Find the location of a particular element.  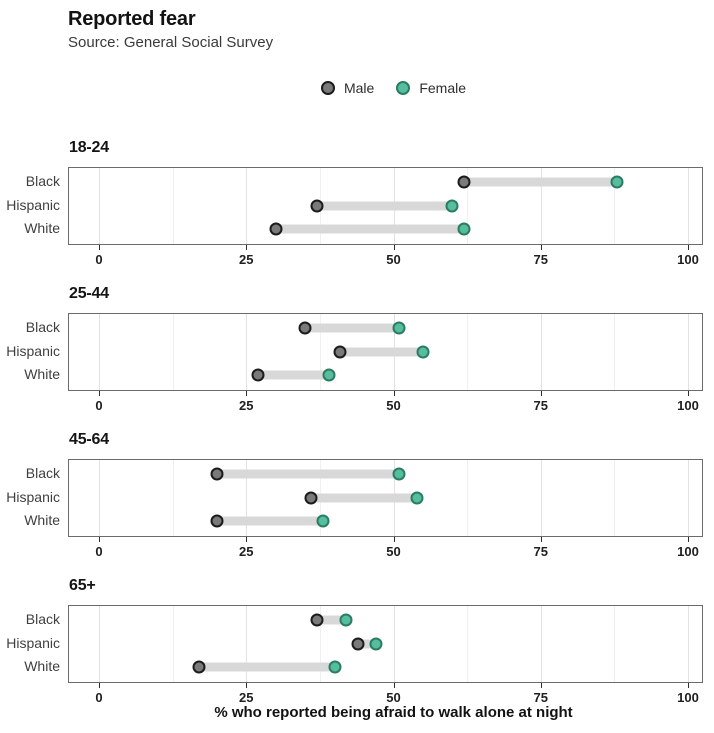

male-legend-swatch-icon is located at coordinates (327, 88).